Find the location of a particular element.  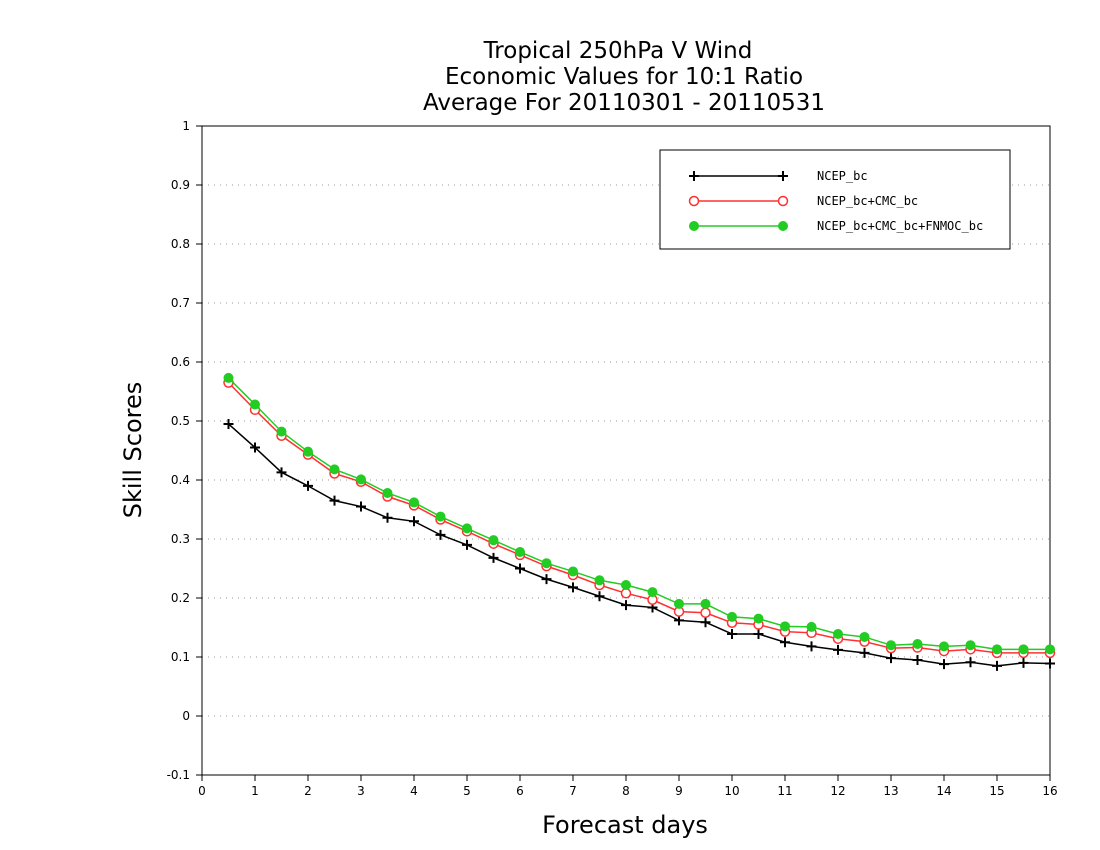

x-tick-label: 8 is located at coordinates (626, 791).